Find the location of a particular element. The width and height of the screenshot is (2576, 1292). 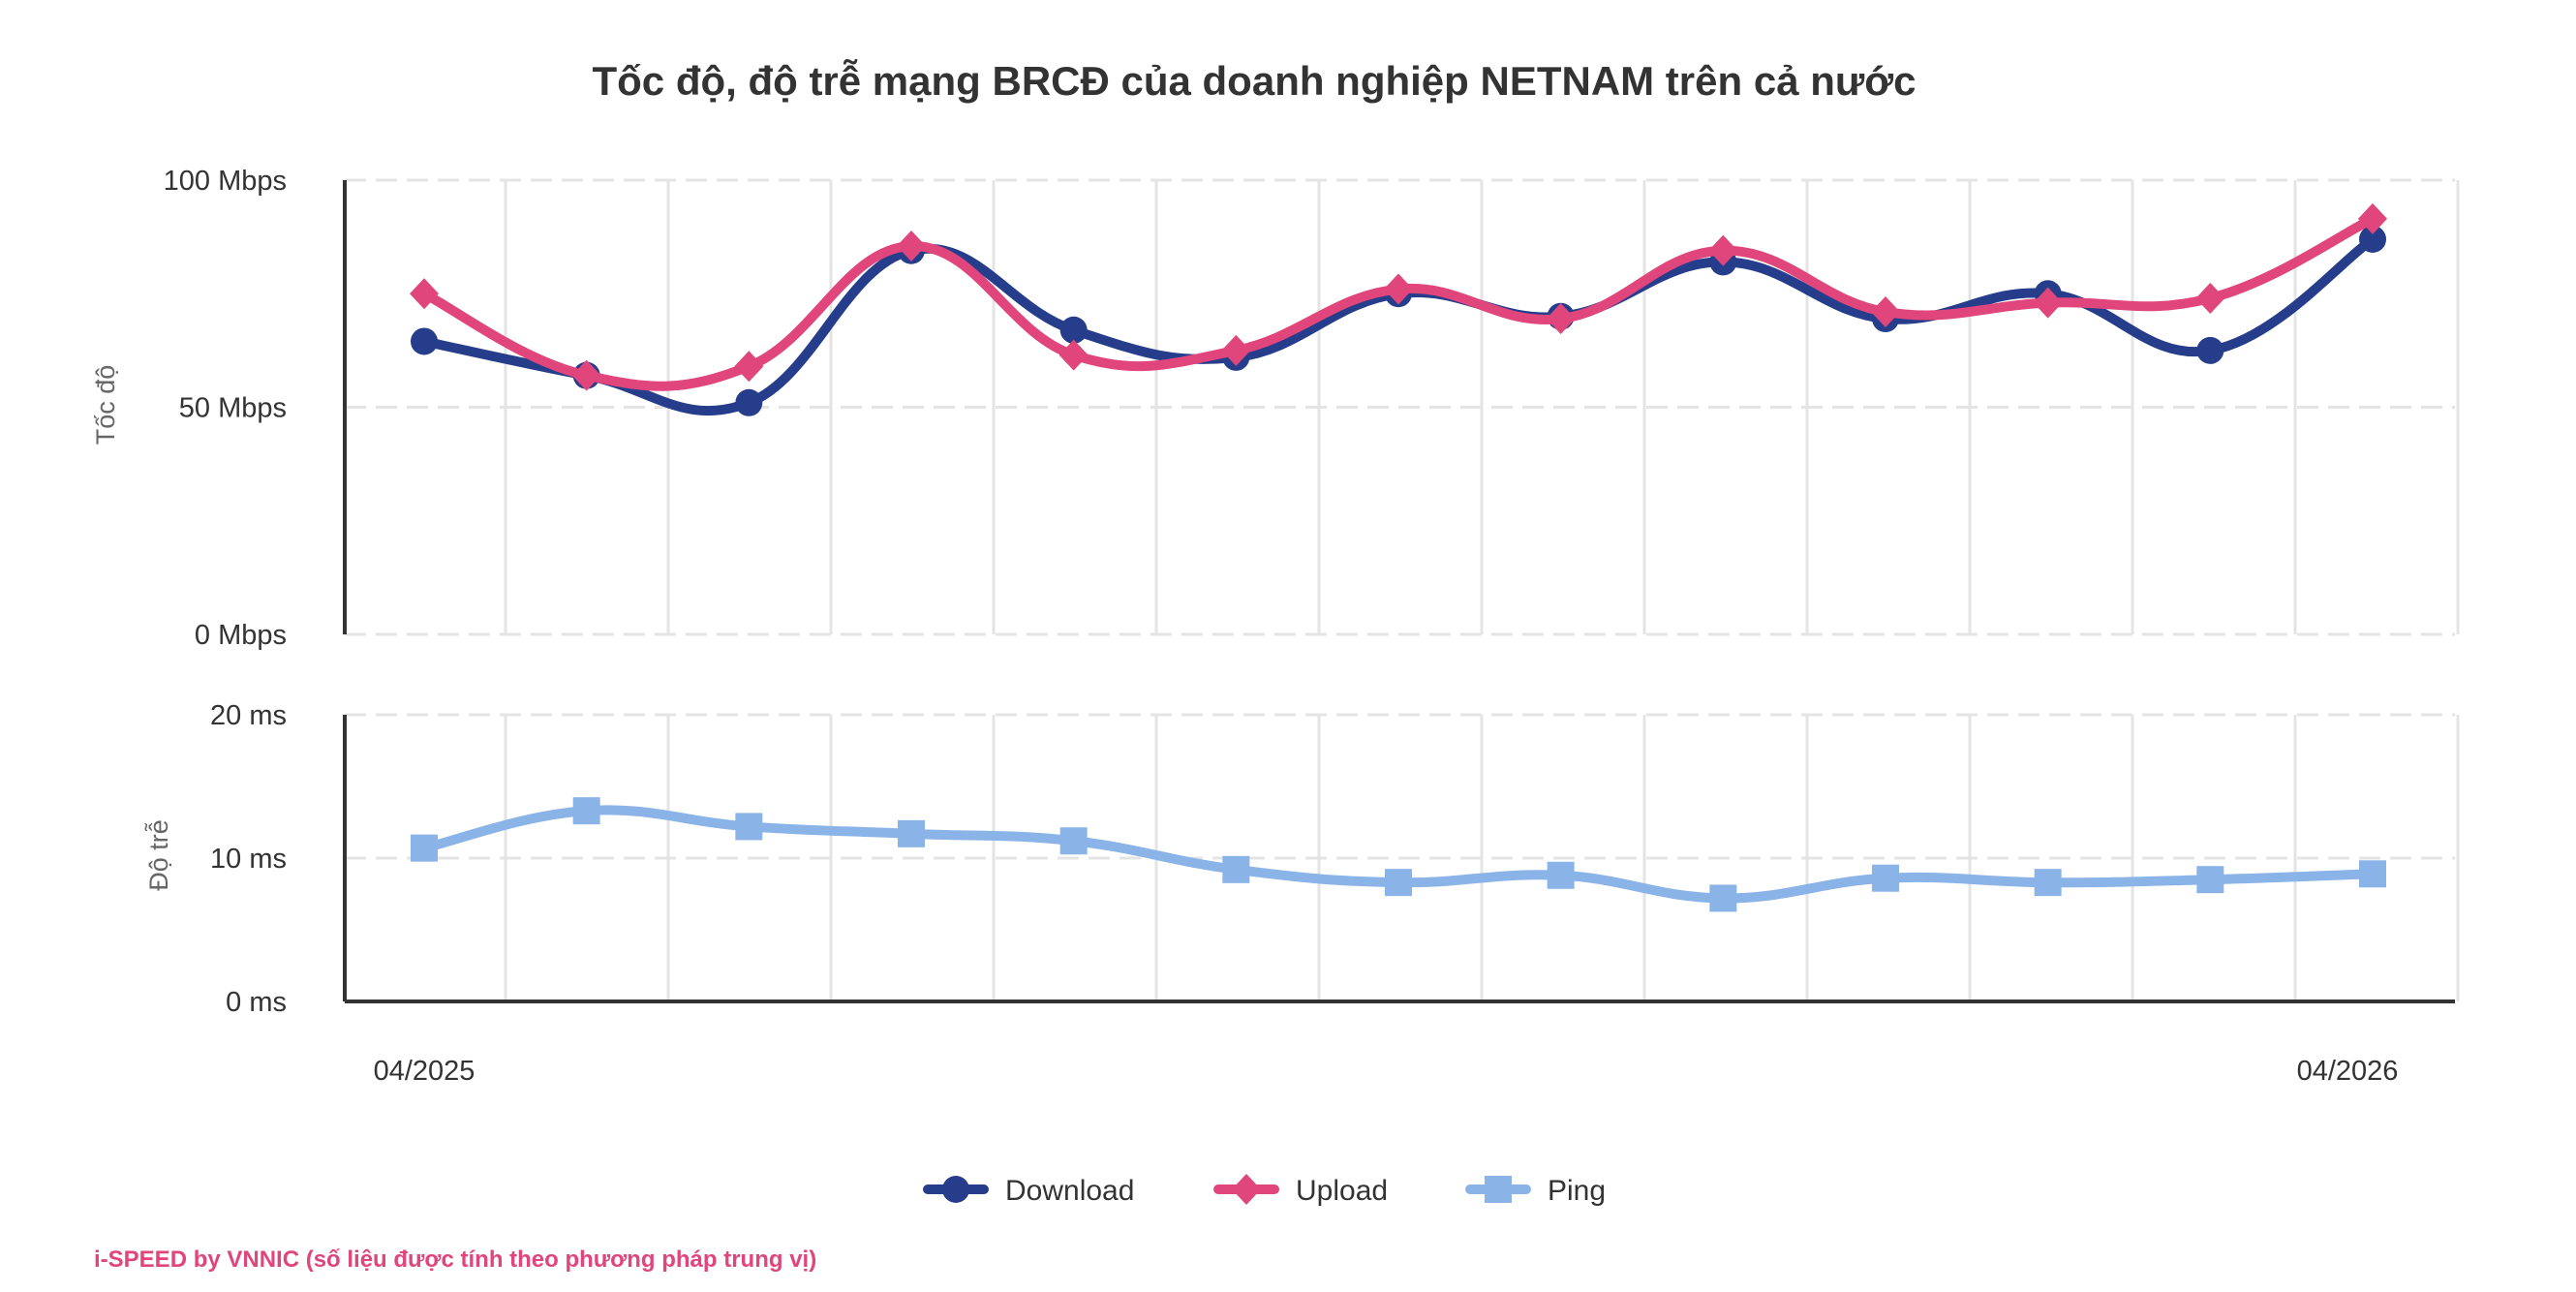

latency-y-tick-labels: 0 ms 10 ms 20 ms is located at coordinates (248, 859).